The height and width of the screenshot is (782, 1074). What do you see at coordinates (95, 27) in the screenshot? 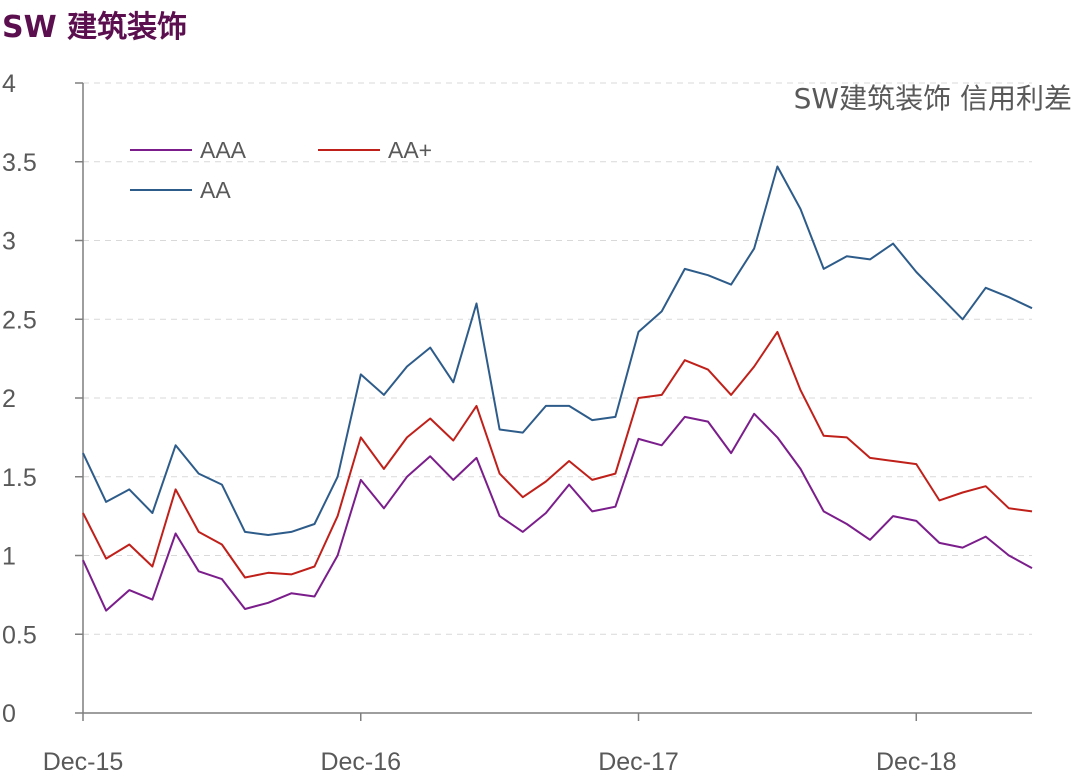
I see `page-title: SW 建筑装饰` at bounding box center [95, 27].